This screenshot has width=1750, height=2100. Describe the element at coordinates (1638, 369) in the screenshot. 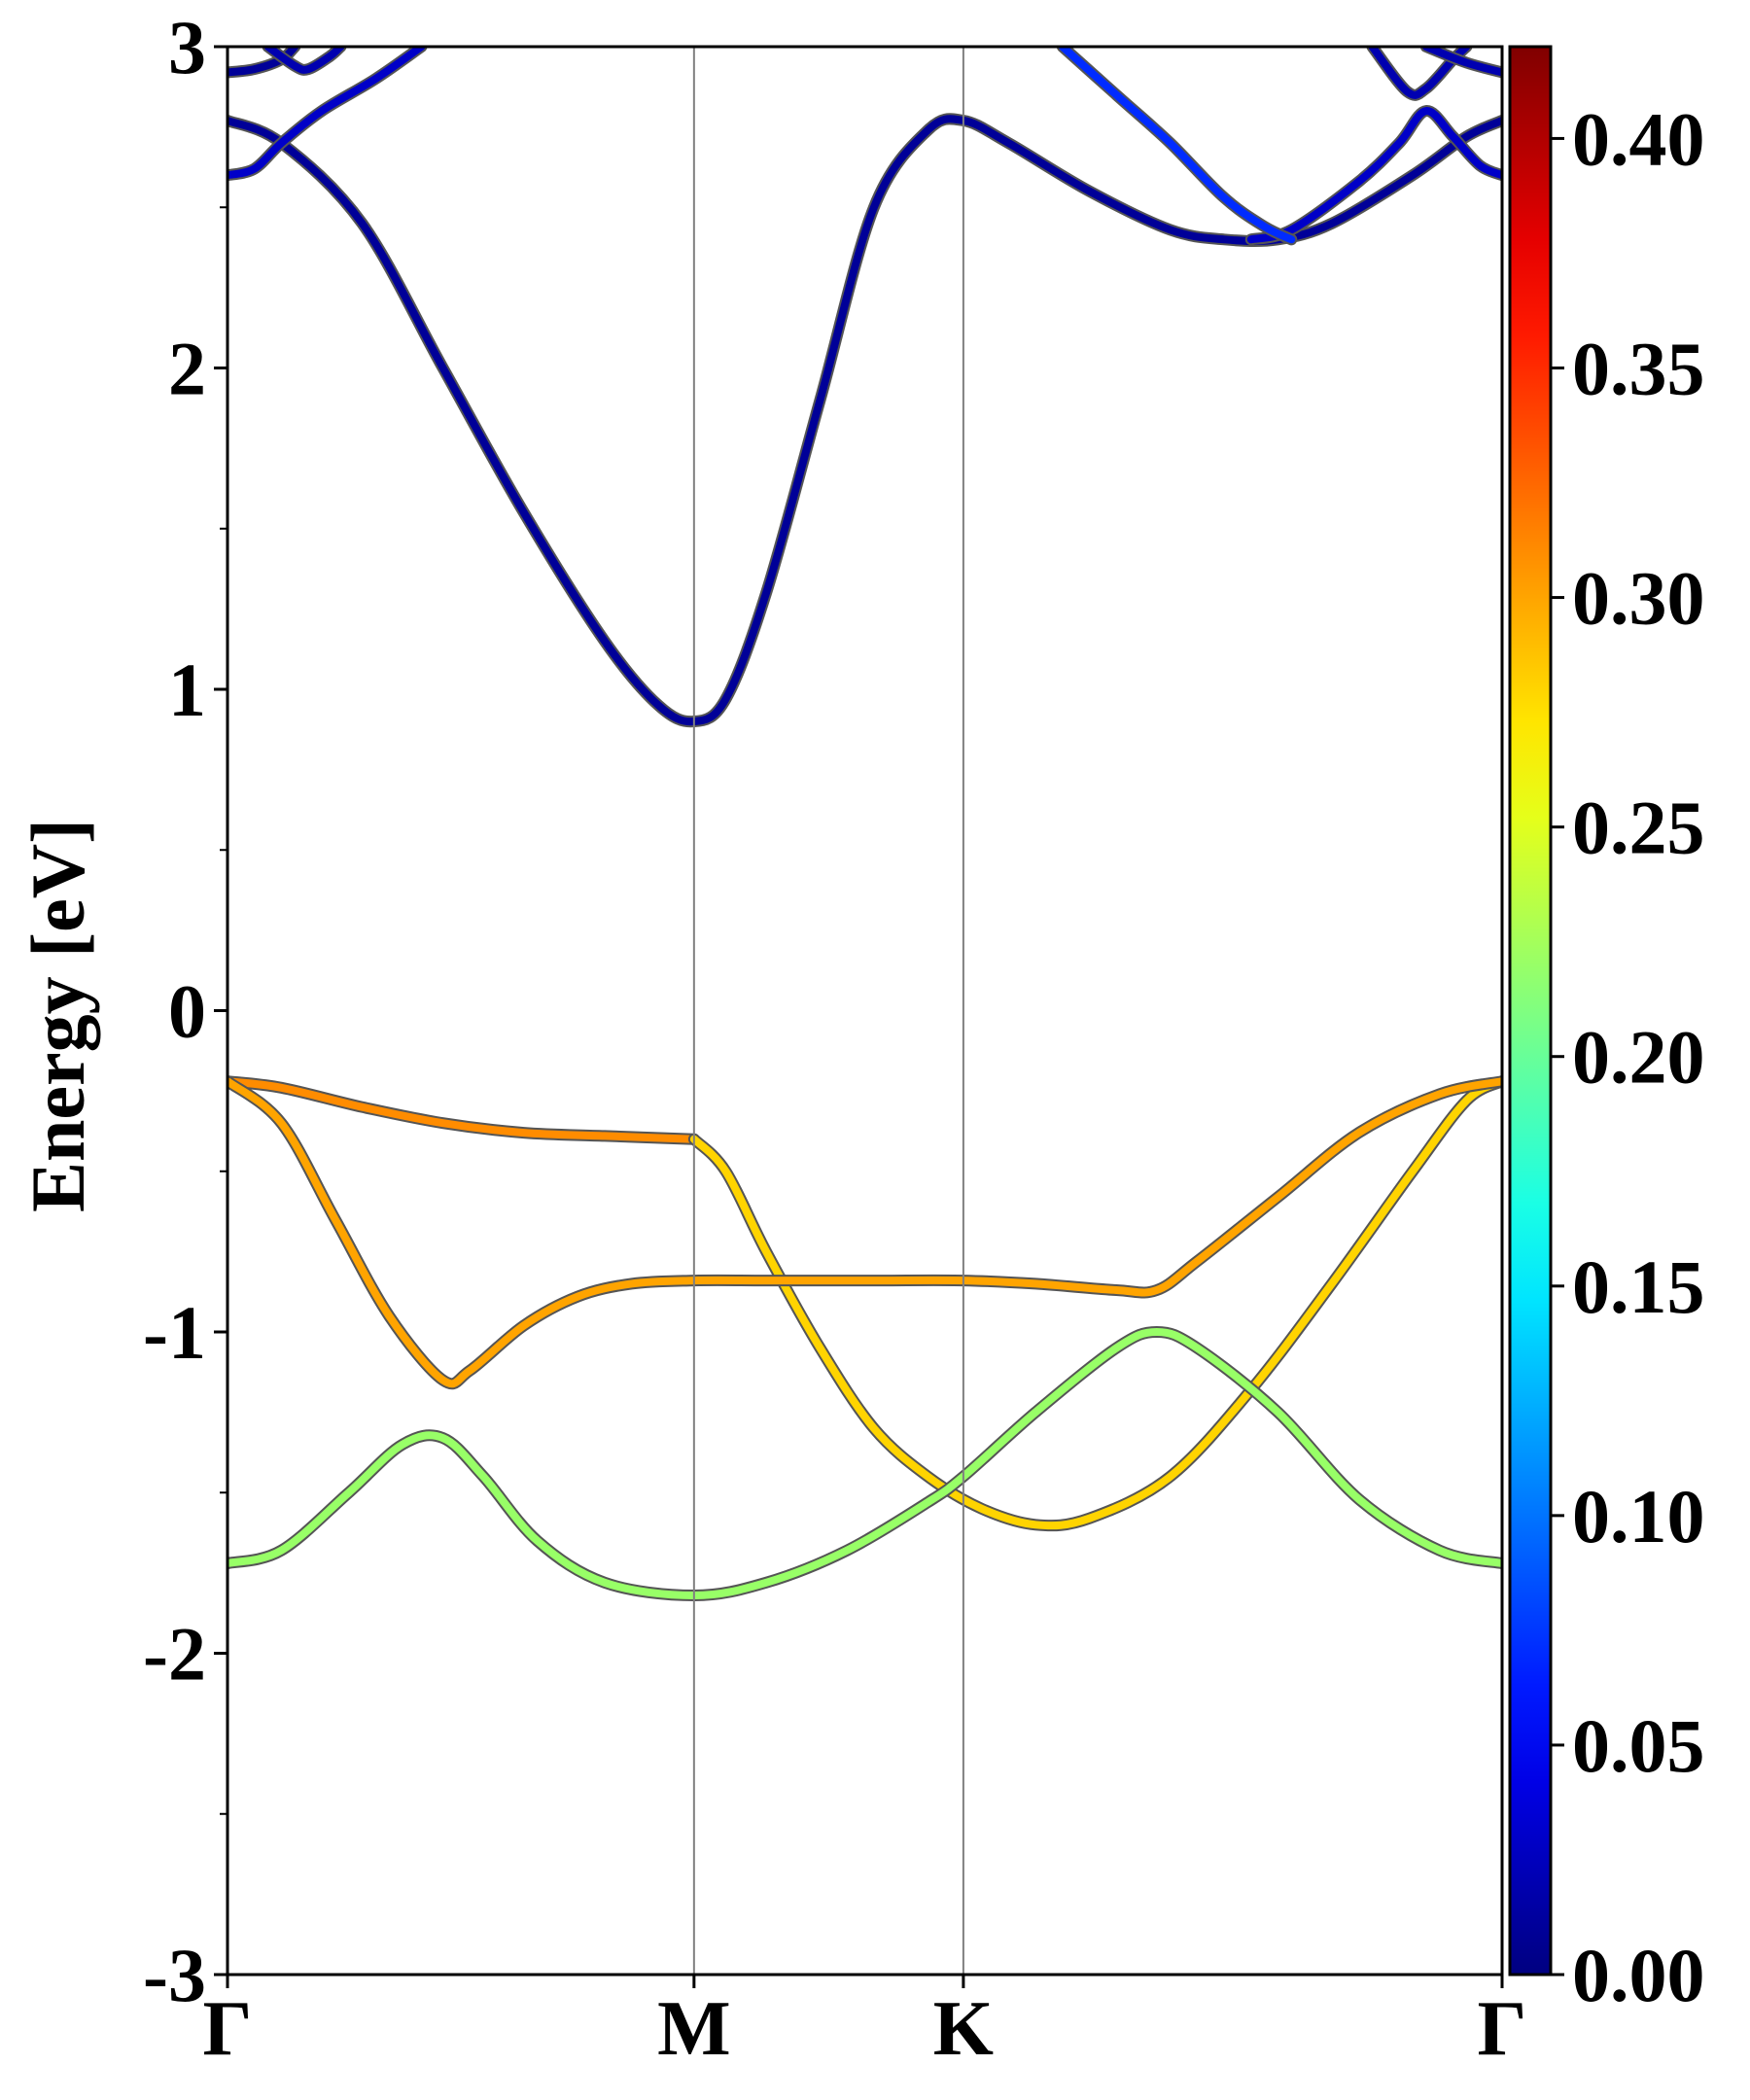

I see `colorbar-tick-label: 0.35` at that location.